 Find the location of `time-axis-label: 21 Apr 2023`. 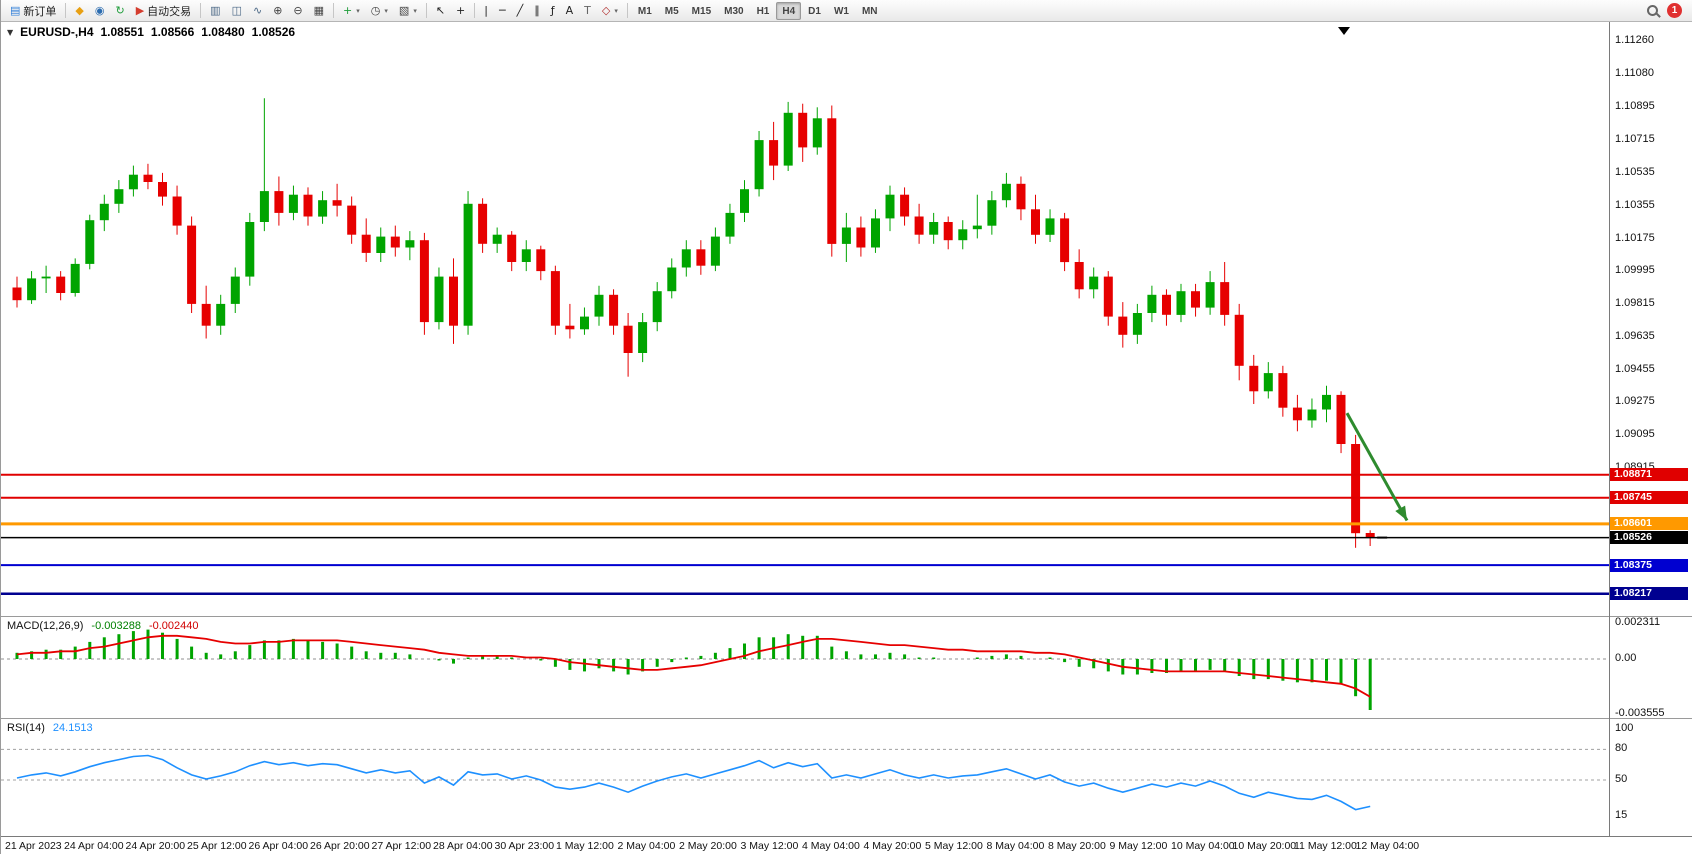

time-axis-label: 21 Apr 2023 is located at coordinates (33, 846).